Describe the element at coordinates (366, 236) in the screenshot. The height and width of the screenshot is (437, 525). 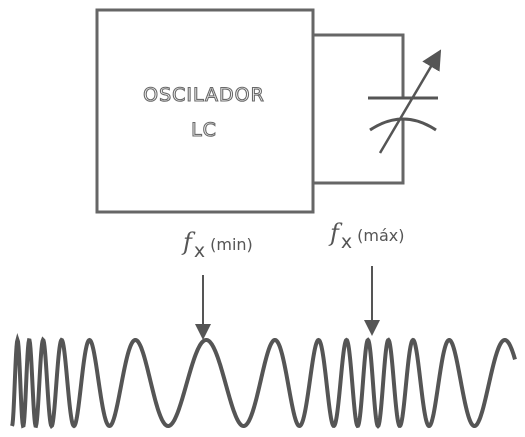
I see `freq-max-label: f x (máx)` at that location.